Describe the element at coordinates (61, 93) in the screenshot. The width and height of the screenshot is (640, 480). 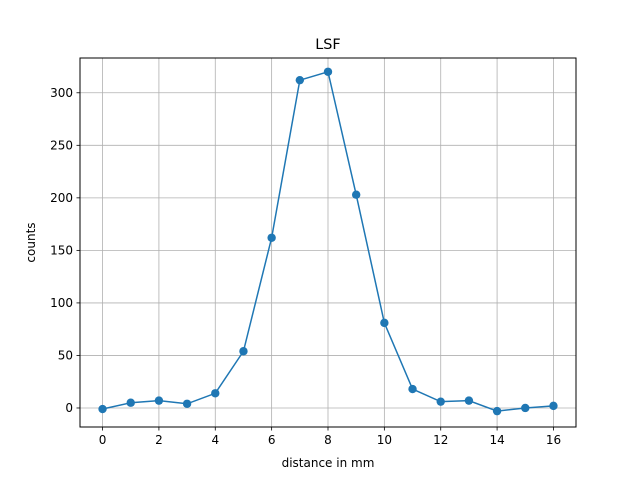
I see `y-tick-label-6: 300` at that location.